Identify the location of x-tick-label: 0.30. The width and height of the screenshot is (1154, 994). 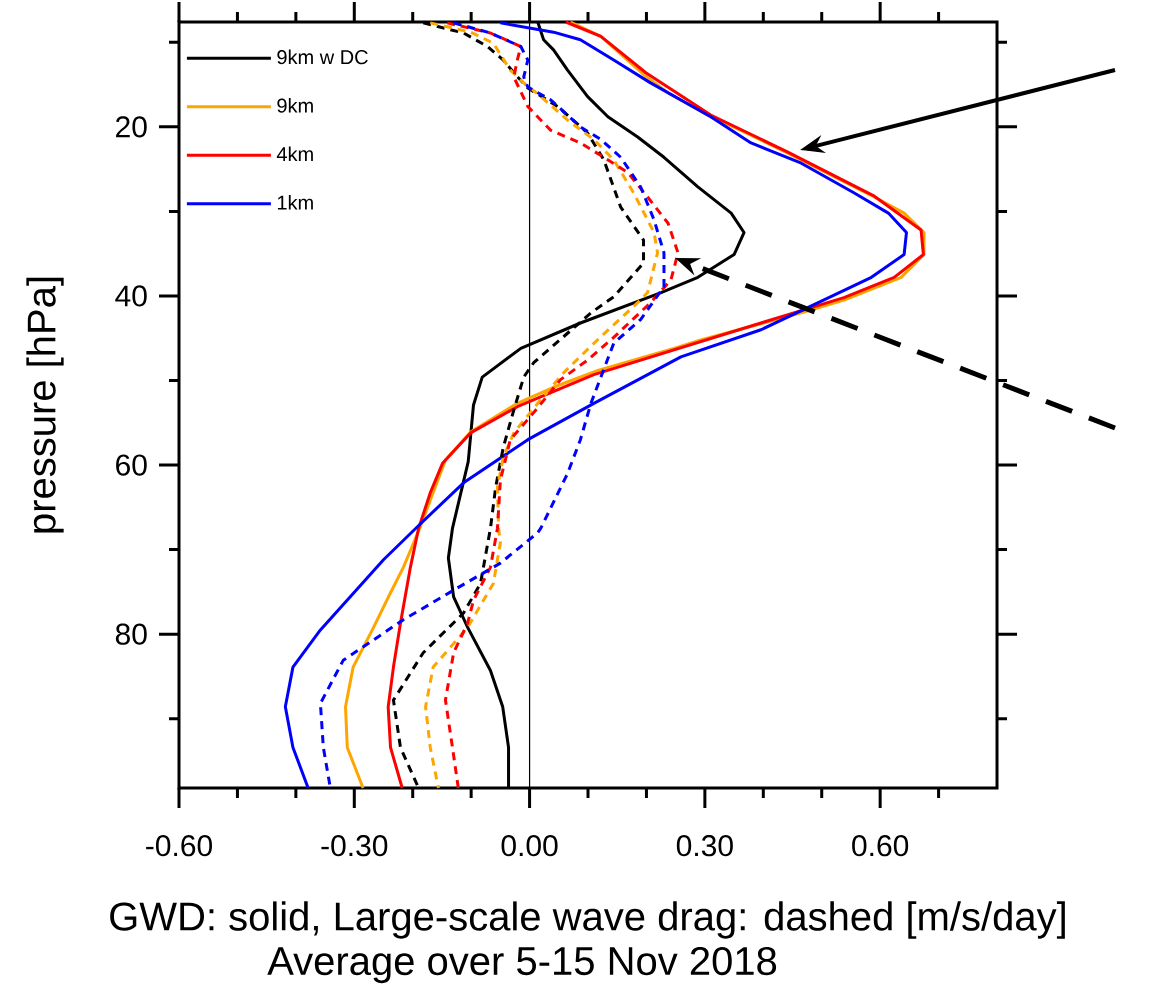
(704, 846).